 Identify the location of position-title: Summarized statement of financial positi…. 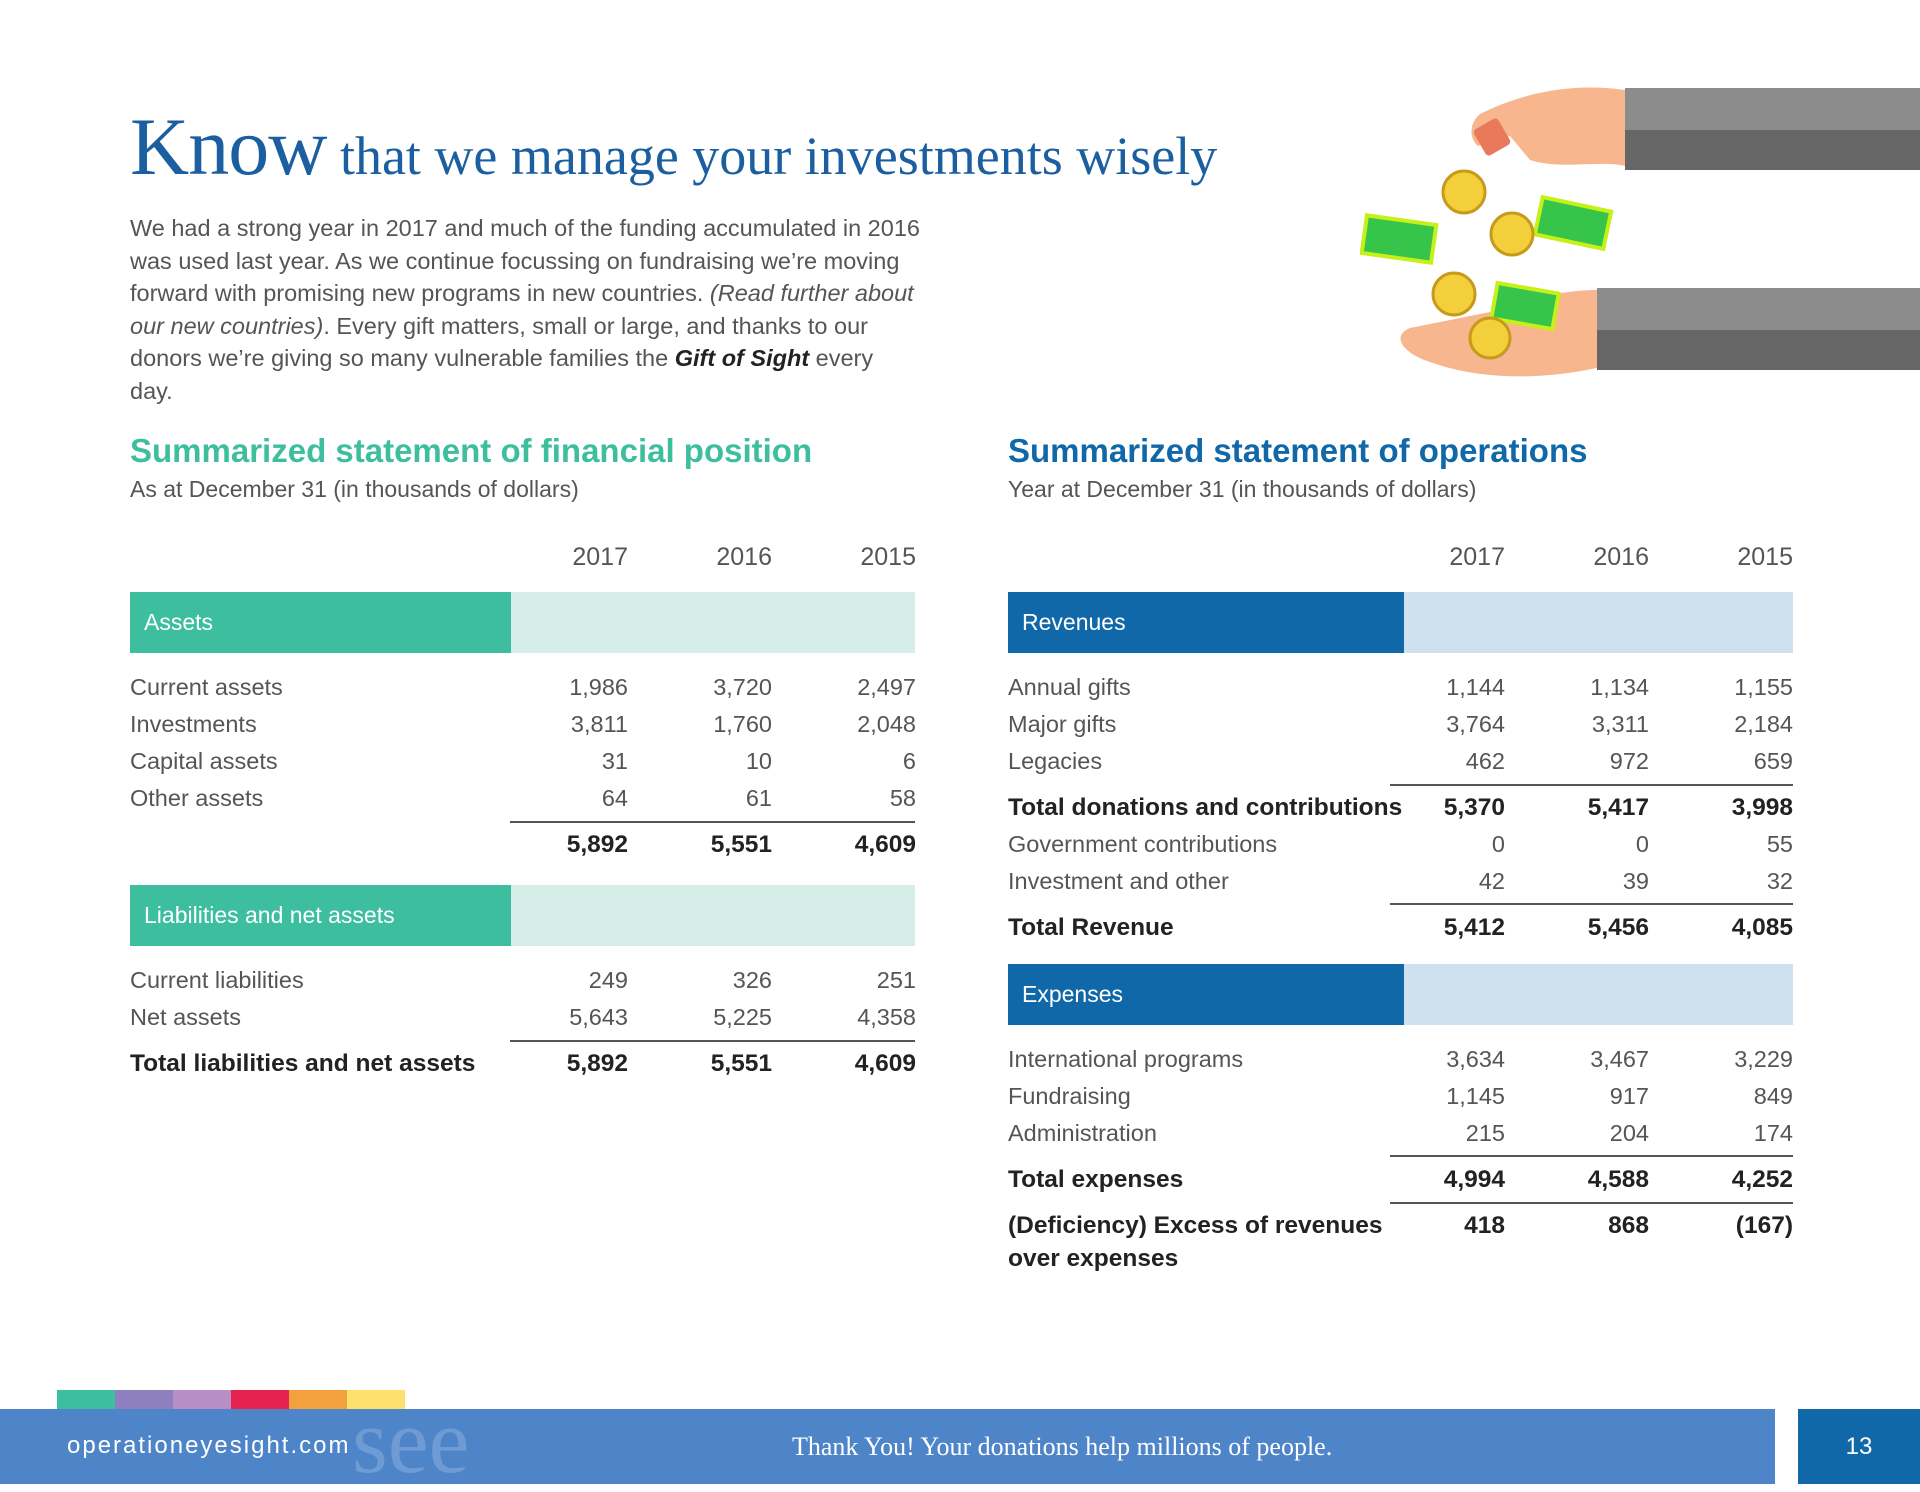
(471, 450).